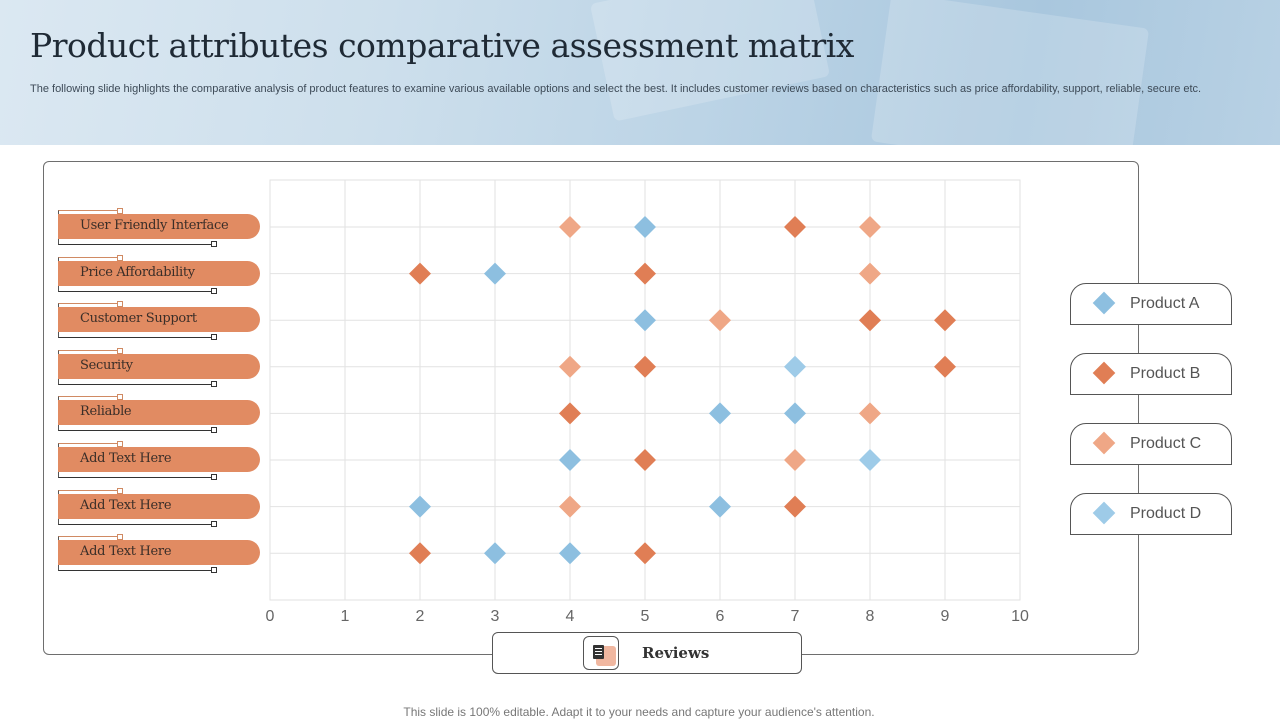 The height and width of the screenshot is (720, 1280). What do you see at coordinates (795, 616) in the screenshot?
I see `x-tick-label: 7` at bounding box center [795, 616].